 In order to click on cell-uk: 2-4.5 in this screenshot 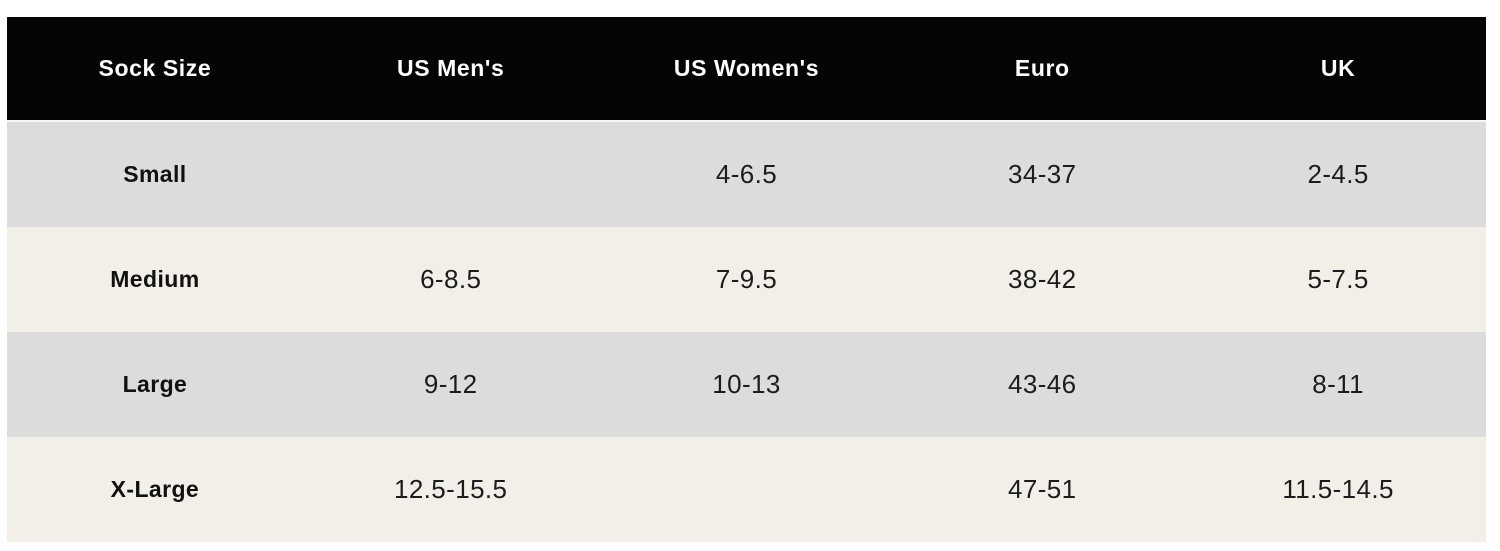, I will do `click(1338, 174)`.